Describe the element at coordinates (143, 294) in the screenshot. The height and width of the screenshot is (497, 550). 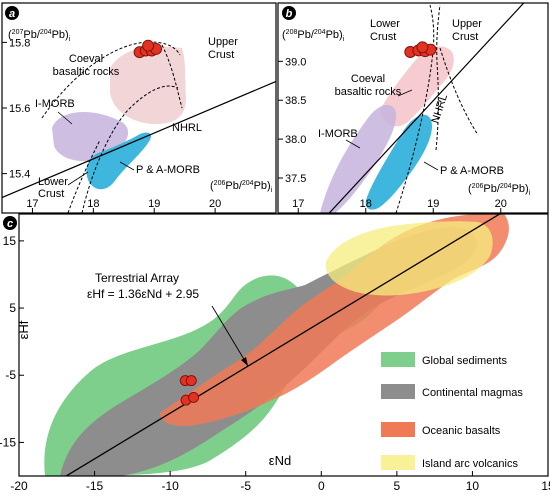
I see `terrestrial-array-equation: εHf = 1.36εNd + 2.95` at that location.